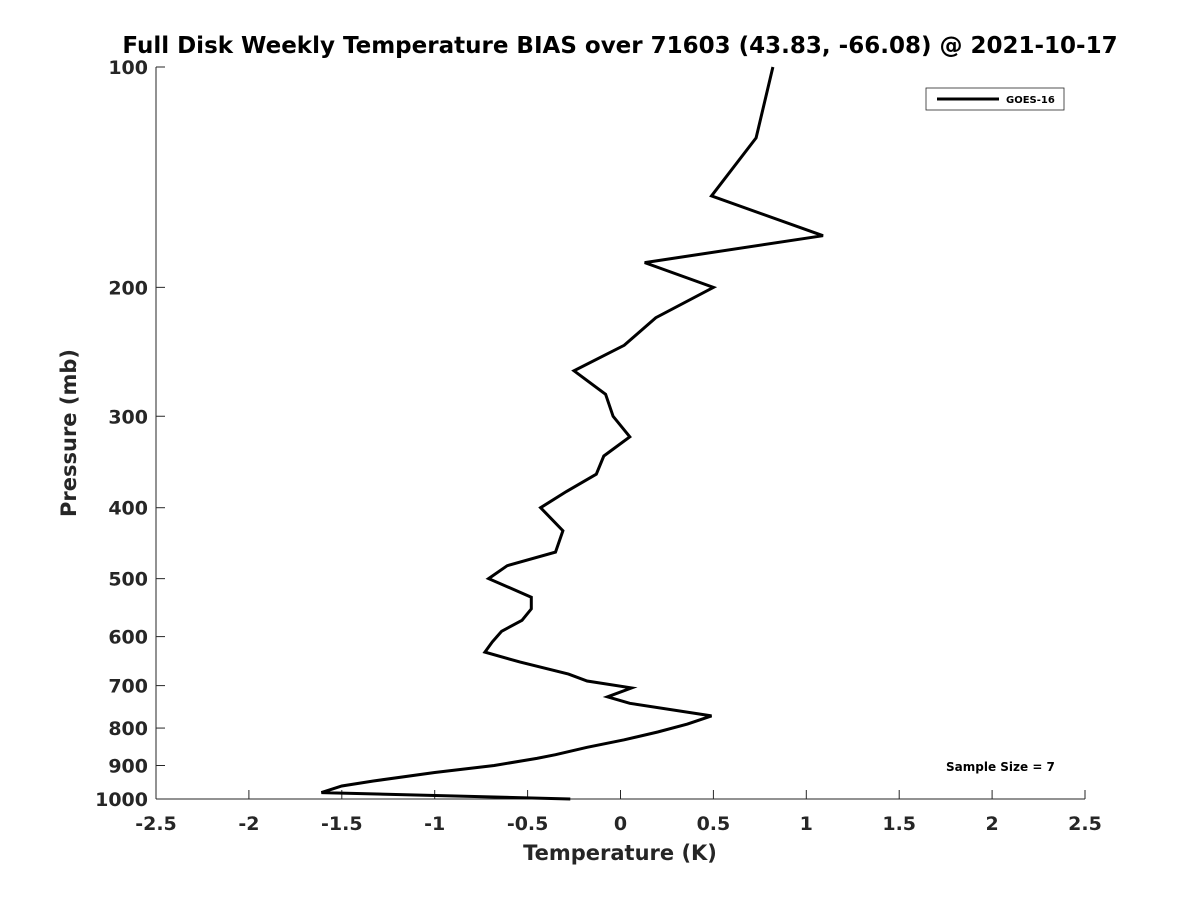 The image size is (1200, 900). What do you see at coordinates (434, 824) in the screenshot?
I see `x-tick-label: -1` at bounding box center [434, 824].